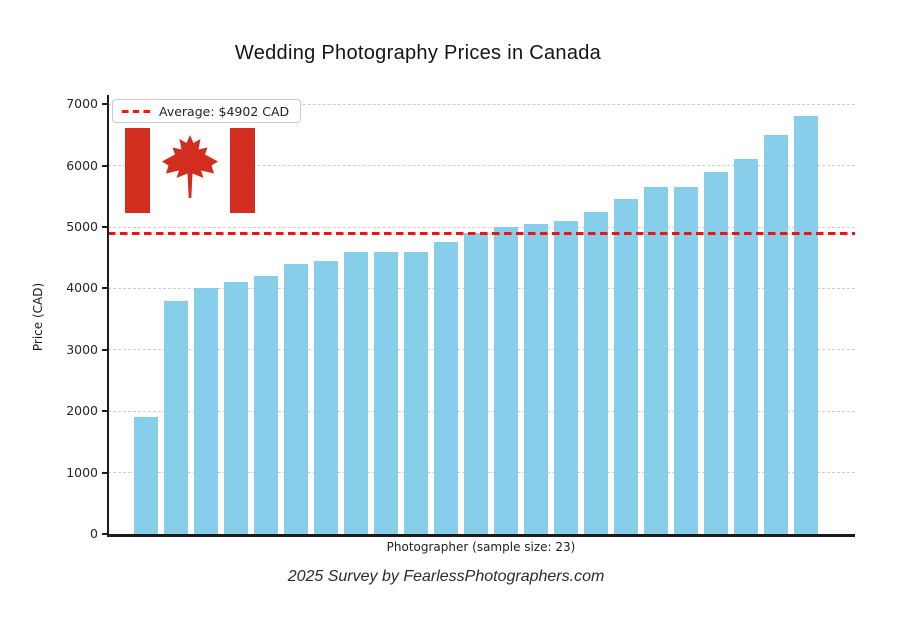 The width and height of the screenshot is (900, 629). Describe the element at coordinates (82, 472) in the screenshot. I see `y-tick-label: 1000` at that location.